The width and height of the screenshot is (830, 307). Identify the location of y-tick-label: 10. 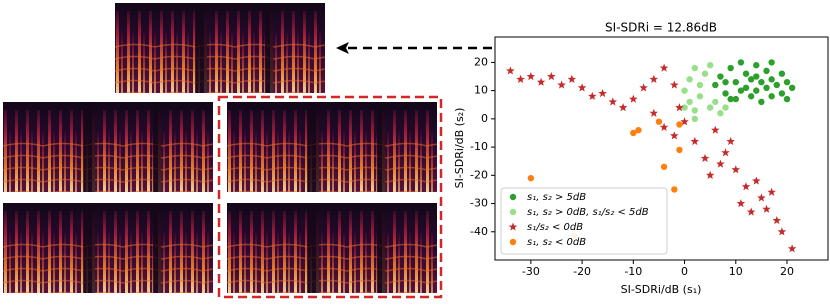
(481, 90).